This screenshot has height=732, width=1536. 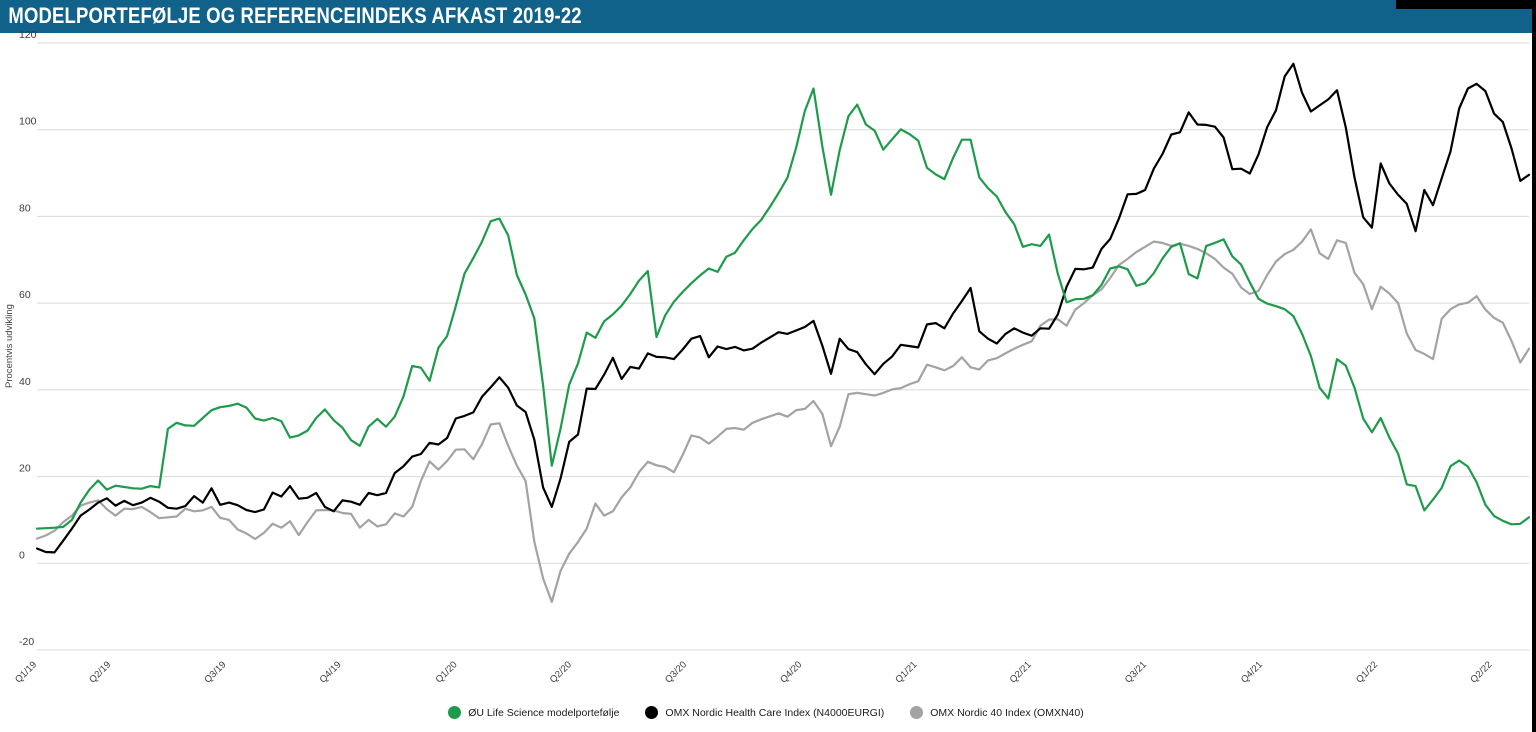 I want to click on y-tick-label: 80, so click(x=25, y=208).